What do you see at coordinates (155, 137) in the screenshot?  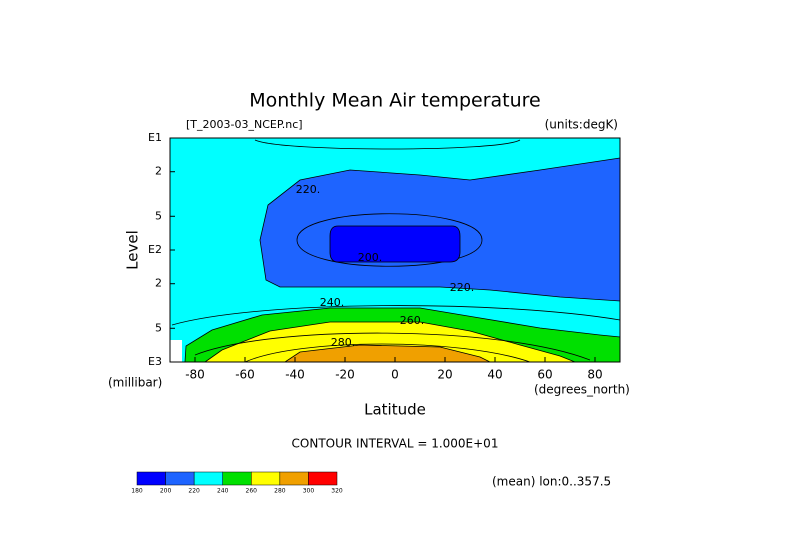 I see `y-tick-label: E1` at bounding box center [155, 137].